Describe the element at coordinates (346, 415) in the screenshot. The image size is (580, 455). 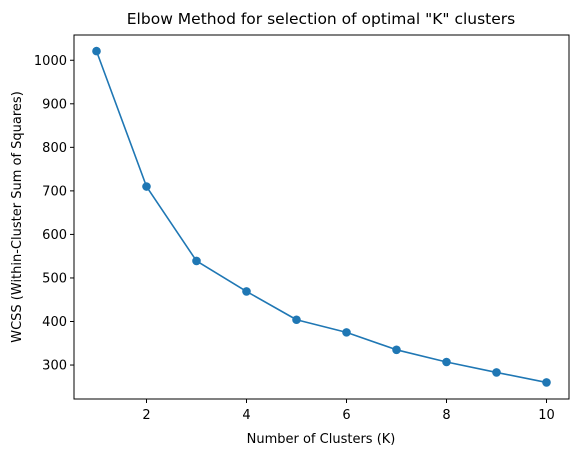
I see `x-tick-label: 6` at that location.